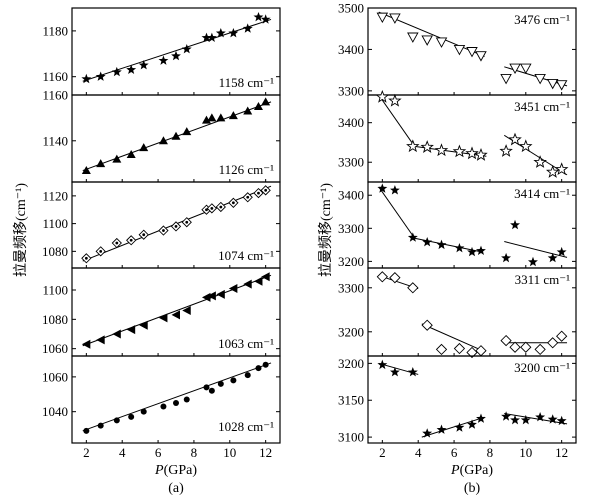 Image resolution: width=604 pixels, height=499 pixels. I want to click on panel-label: 1158 cm⁻¹, so click(247, 82).